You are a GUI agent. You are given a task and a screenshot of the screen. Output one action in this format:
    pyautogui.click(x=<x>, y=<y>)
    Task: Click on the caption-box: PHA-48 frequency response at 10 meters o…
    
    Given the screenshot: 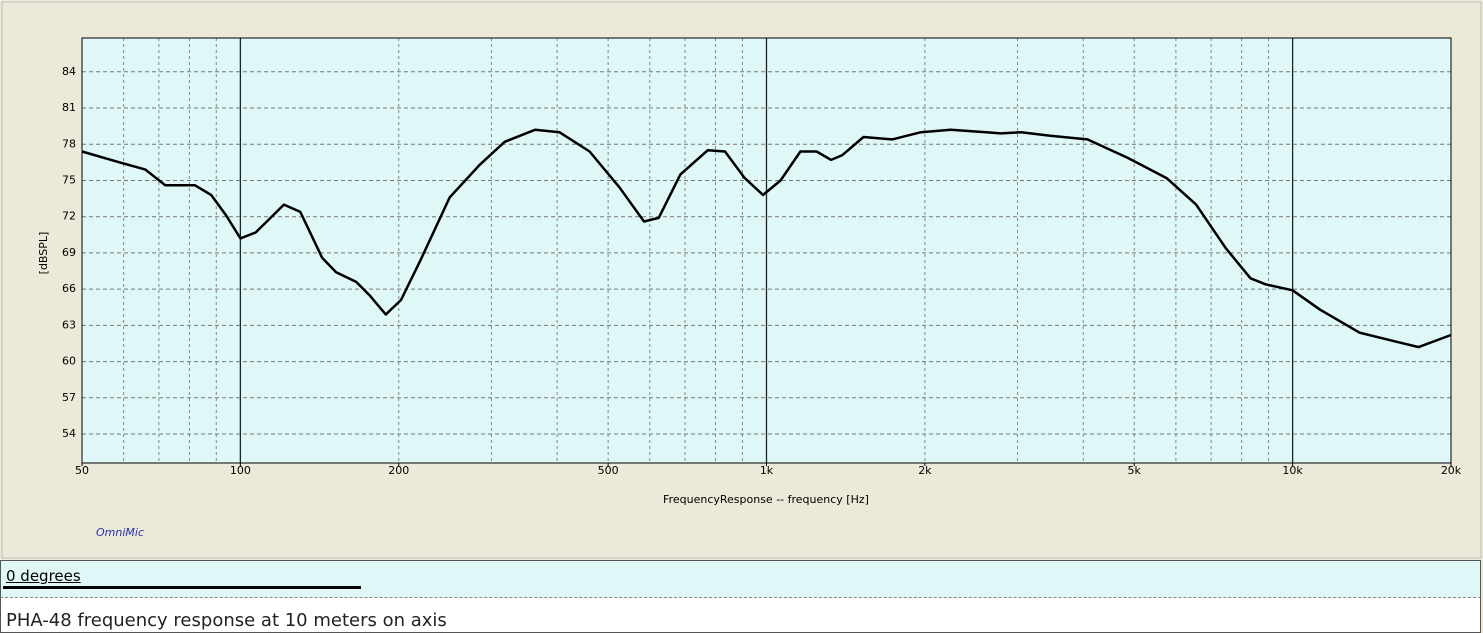 What is the action you would take?
    pyautogui.click(x=740, y=615)
    